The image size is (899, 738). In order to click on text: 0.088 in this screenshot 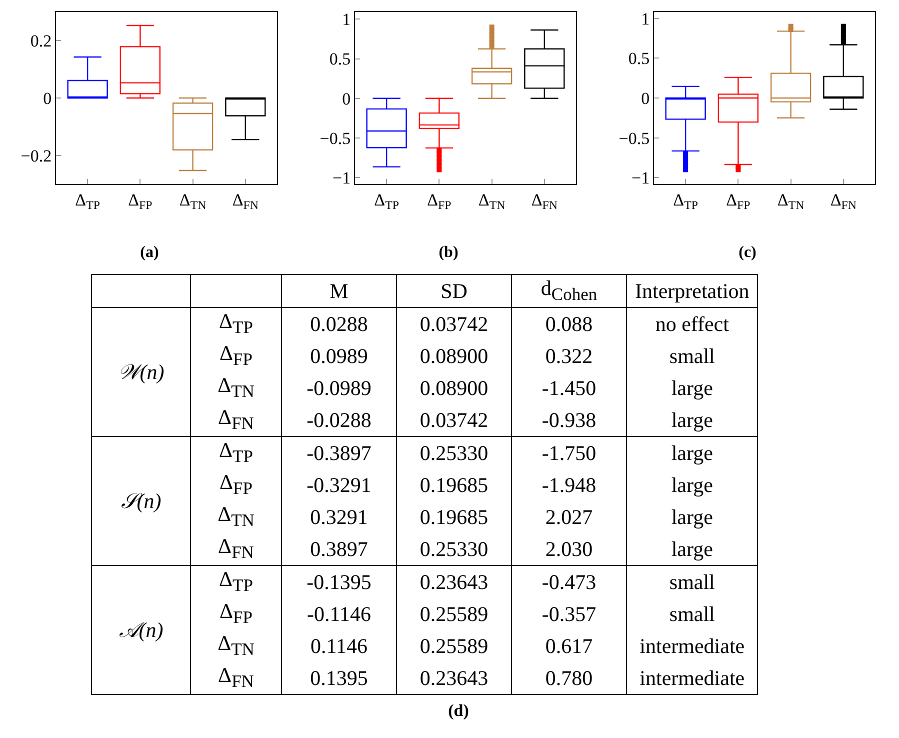, I will do `click(569, 324)`.